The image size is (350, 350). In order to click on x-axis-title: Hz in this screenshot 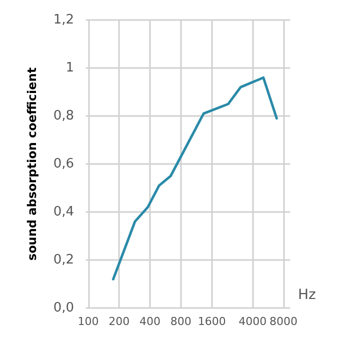, I will do `click(307, 295)`.